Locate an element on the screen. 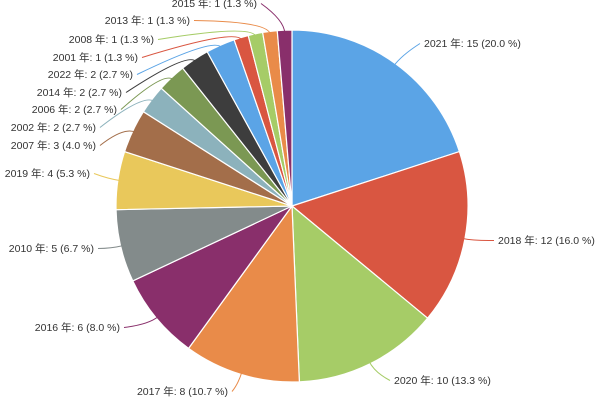 Image resolution: width=600 pixels, height=404 pixels. slice-label: 2015 年: 1 (1.3 %) is located at coordinates (214, 5).